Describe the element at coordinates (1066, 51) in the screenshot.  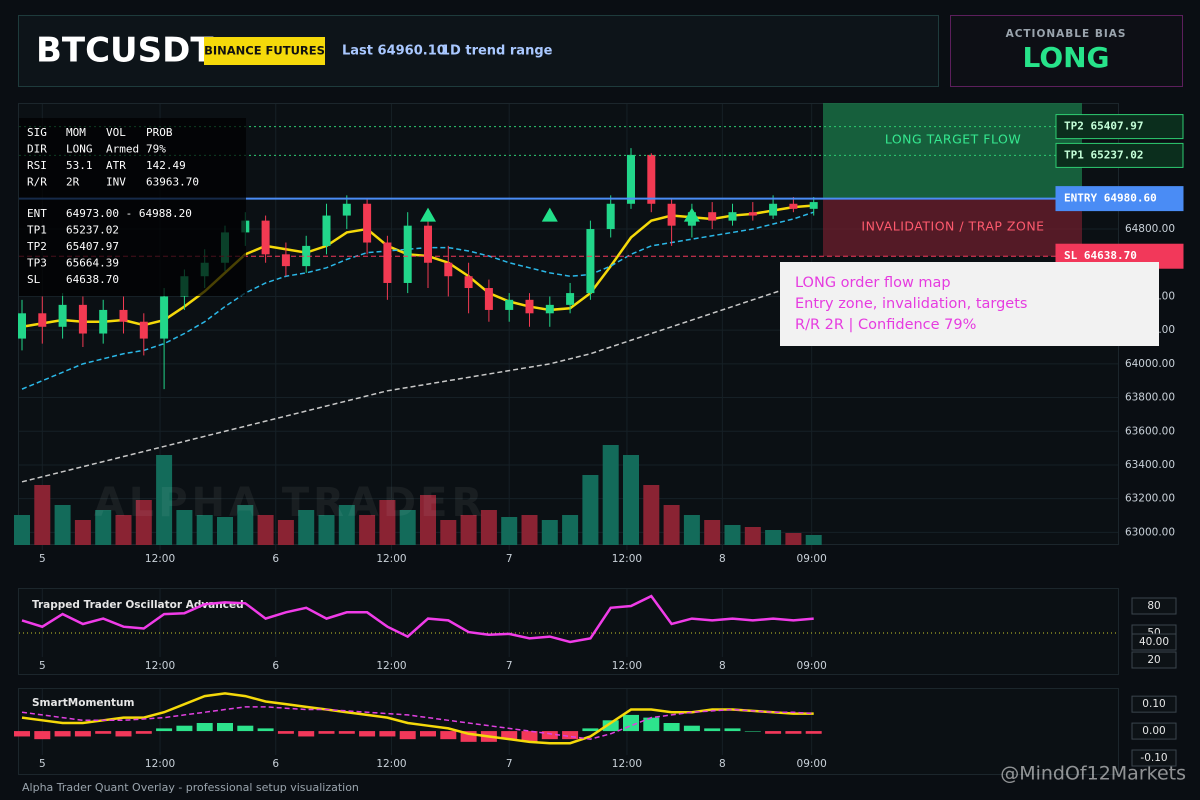
I see `bias-box` at that location.